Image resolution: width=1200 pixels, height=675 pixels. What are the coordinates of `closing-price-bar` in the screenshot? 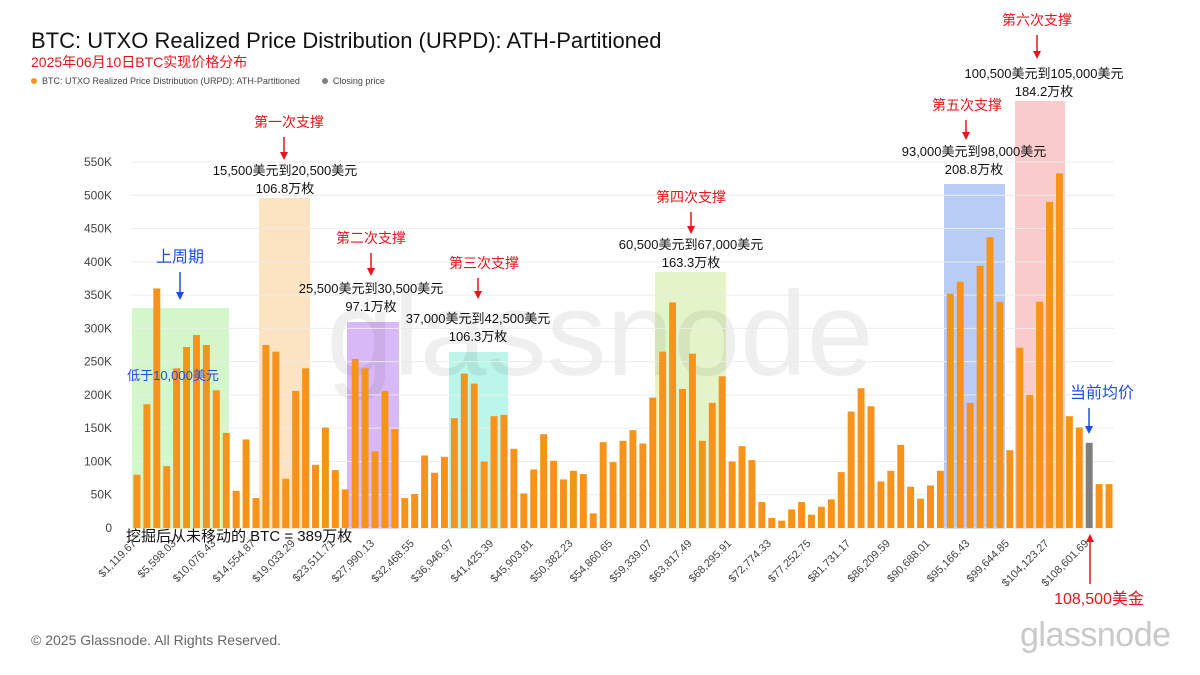 It's located at (1089, 485).